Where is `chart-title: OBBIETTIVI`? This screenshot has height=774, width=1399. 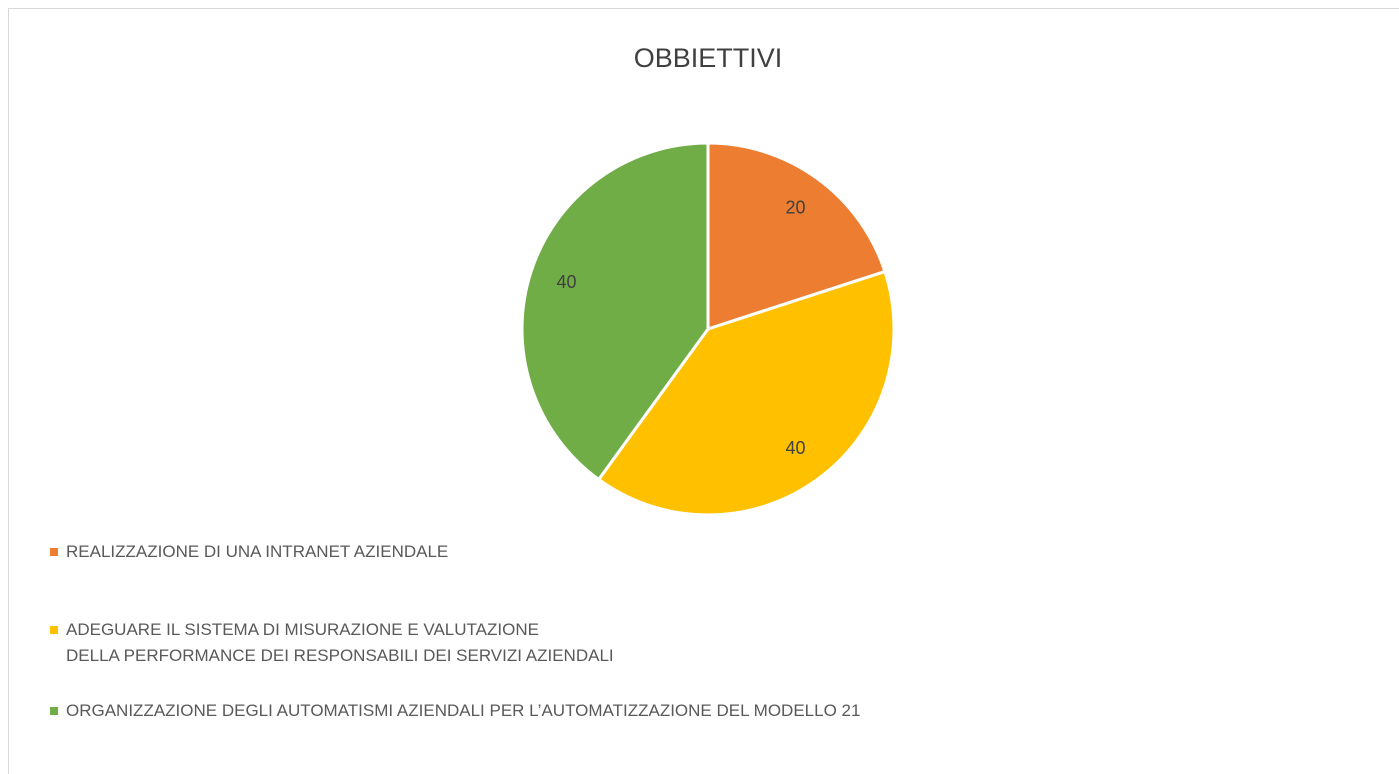
chart-title: OBBIETTIVI is located at coordinates (708, 58).